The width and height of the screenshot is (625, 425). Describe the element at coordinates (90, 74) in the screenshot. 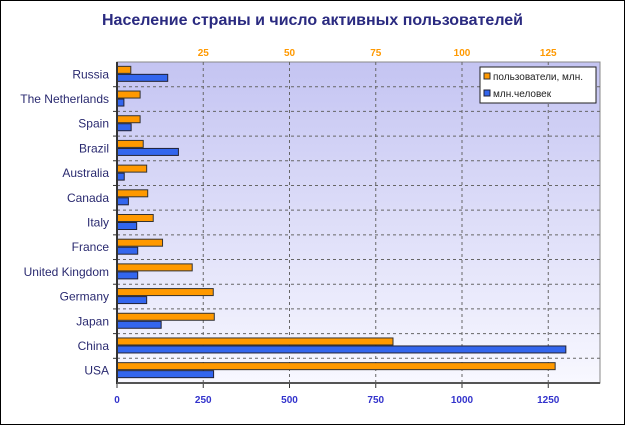

I see `category-label: Russia` at that location.